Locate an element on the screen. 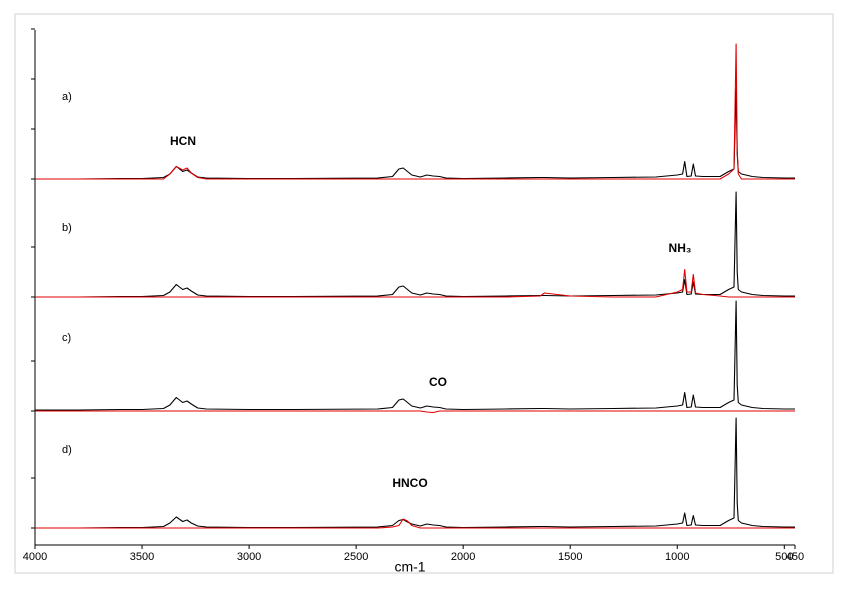 This screenshot has width=853, height=591. peak-annotation: HNCO is located at coordinates (409, 483).